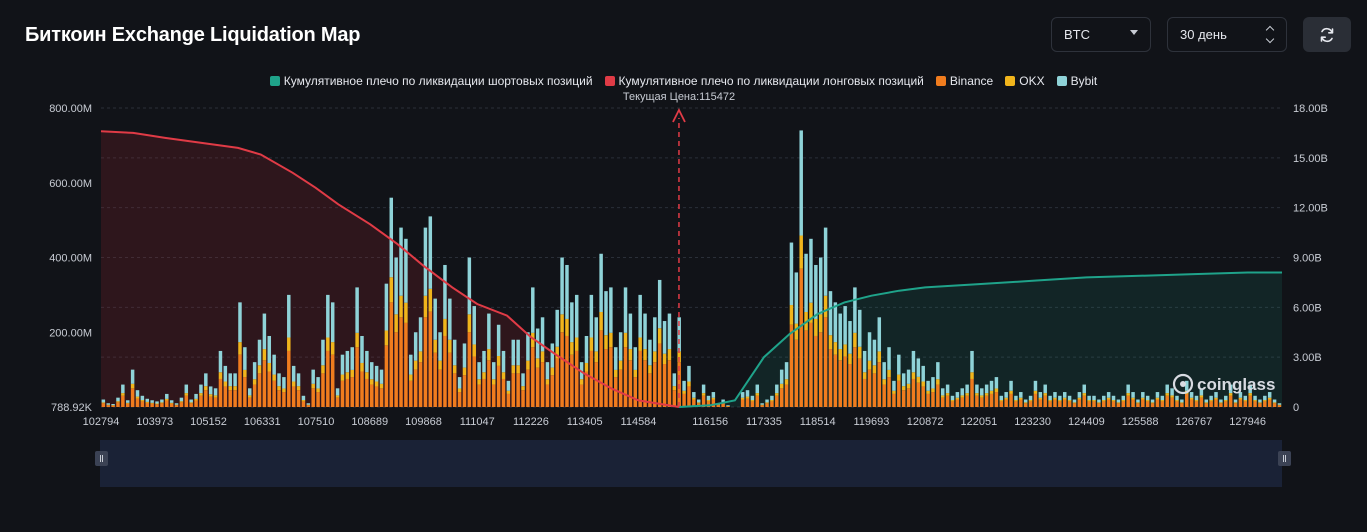 The height and width of the screenshot is (532, 1367). I want to click on zoom-handle-left, so click(101, 458).